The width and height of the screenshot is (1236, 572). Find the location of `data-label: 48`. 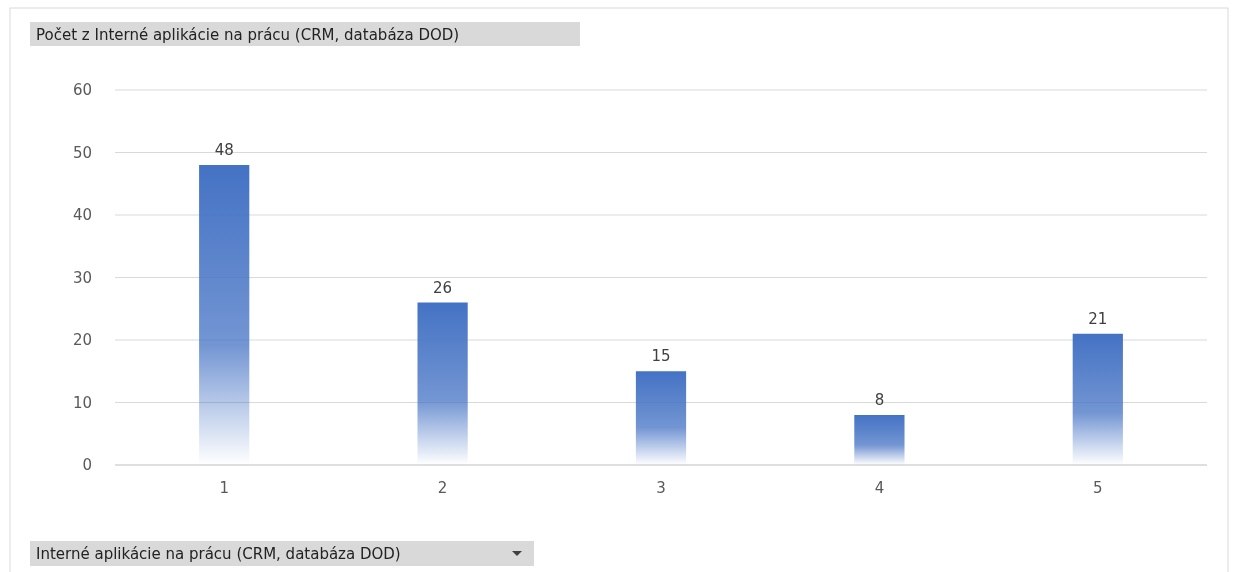

data-label: 48 is located at coordinates (224, 150).